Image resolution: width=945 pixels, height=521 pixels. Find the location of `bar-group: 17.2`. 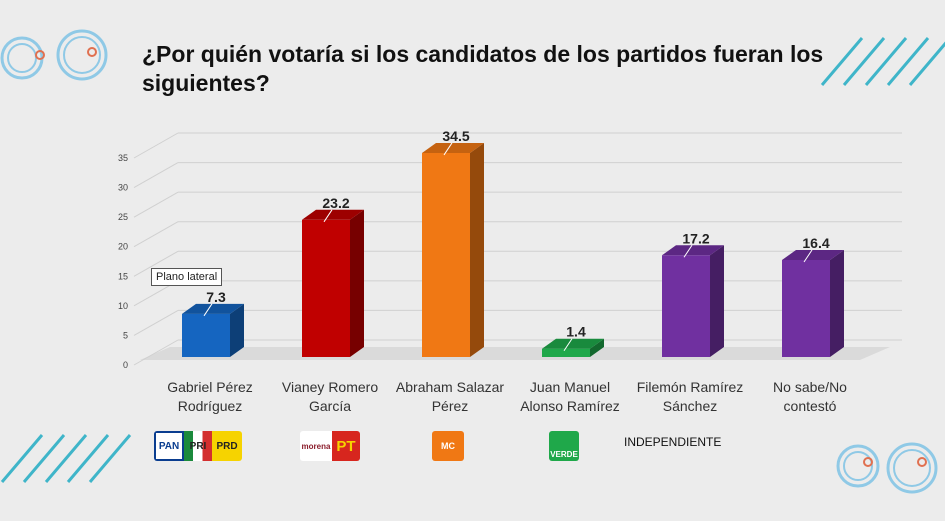

bar-group: 17.2 is located at coordinates (693, 293).